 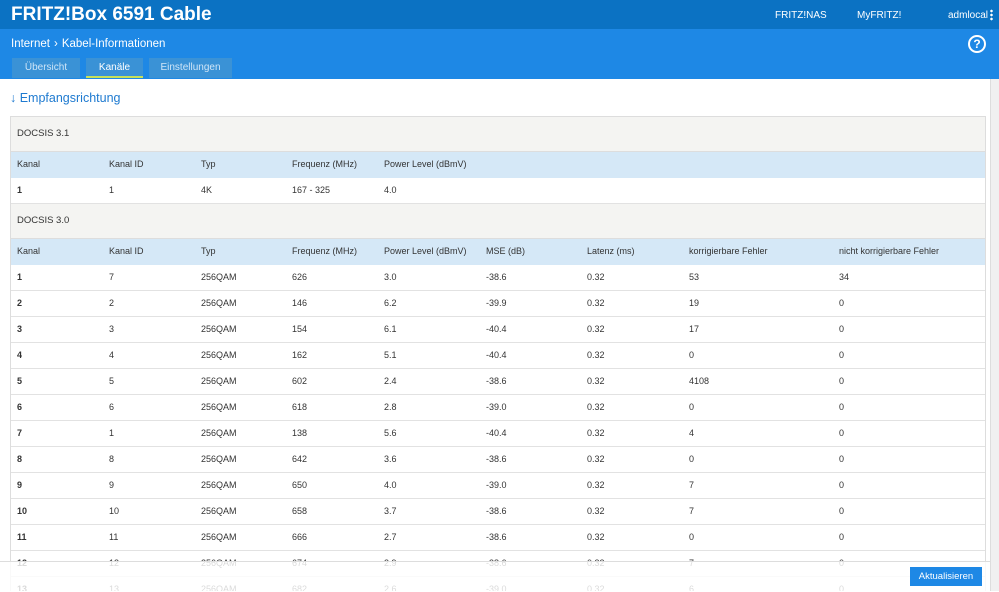 I want to click on crumb: Internet, so click(x=30, y=44).